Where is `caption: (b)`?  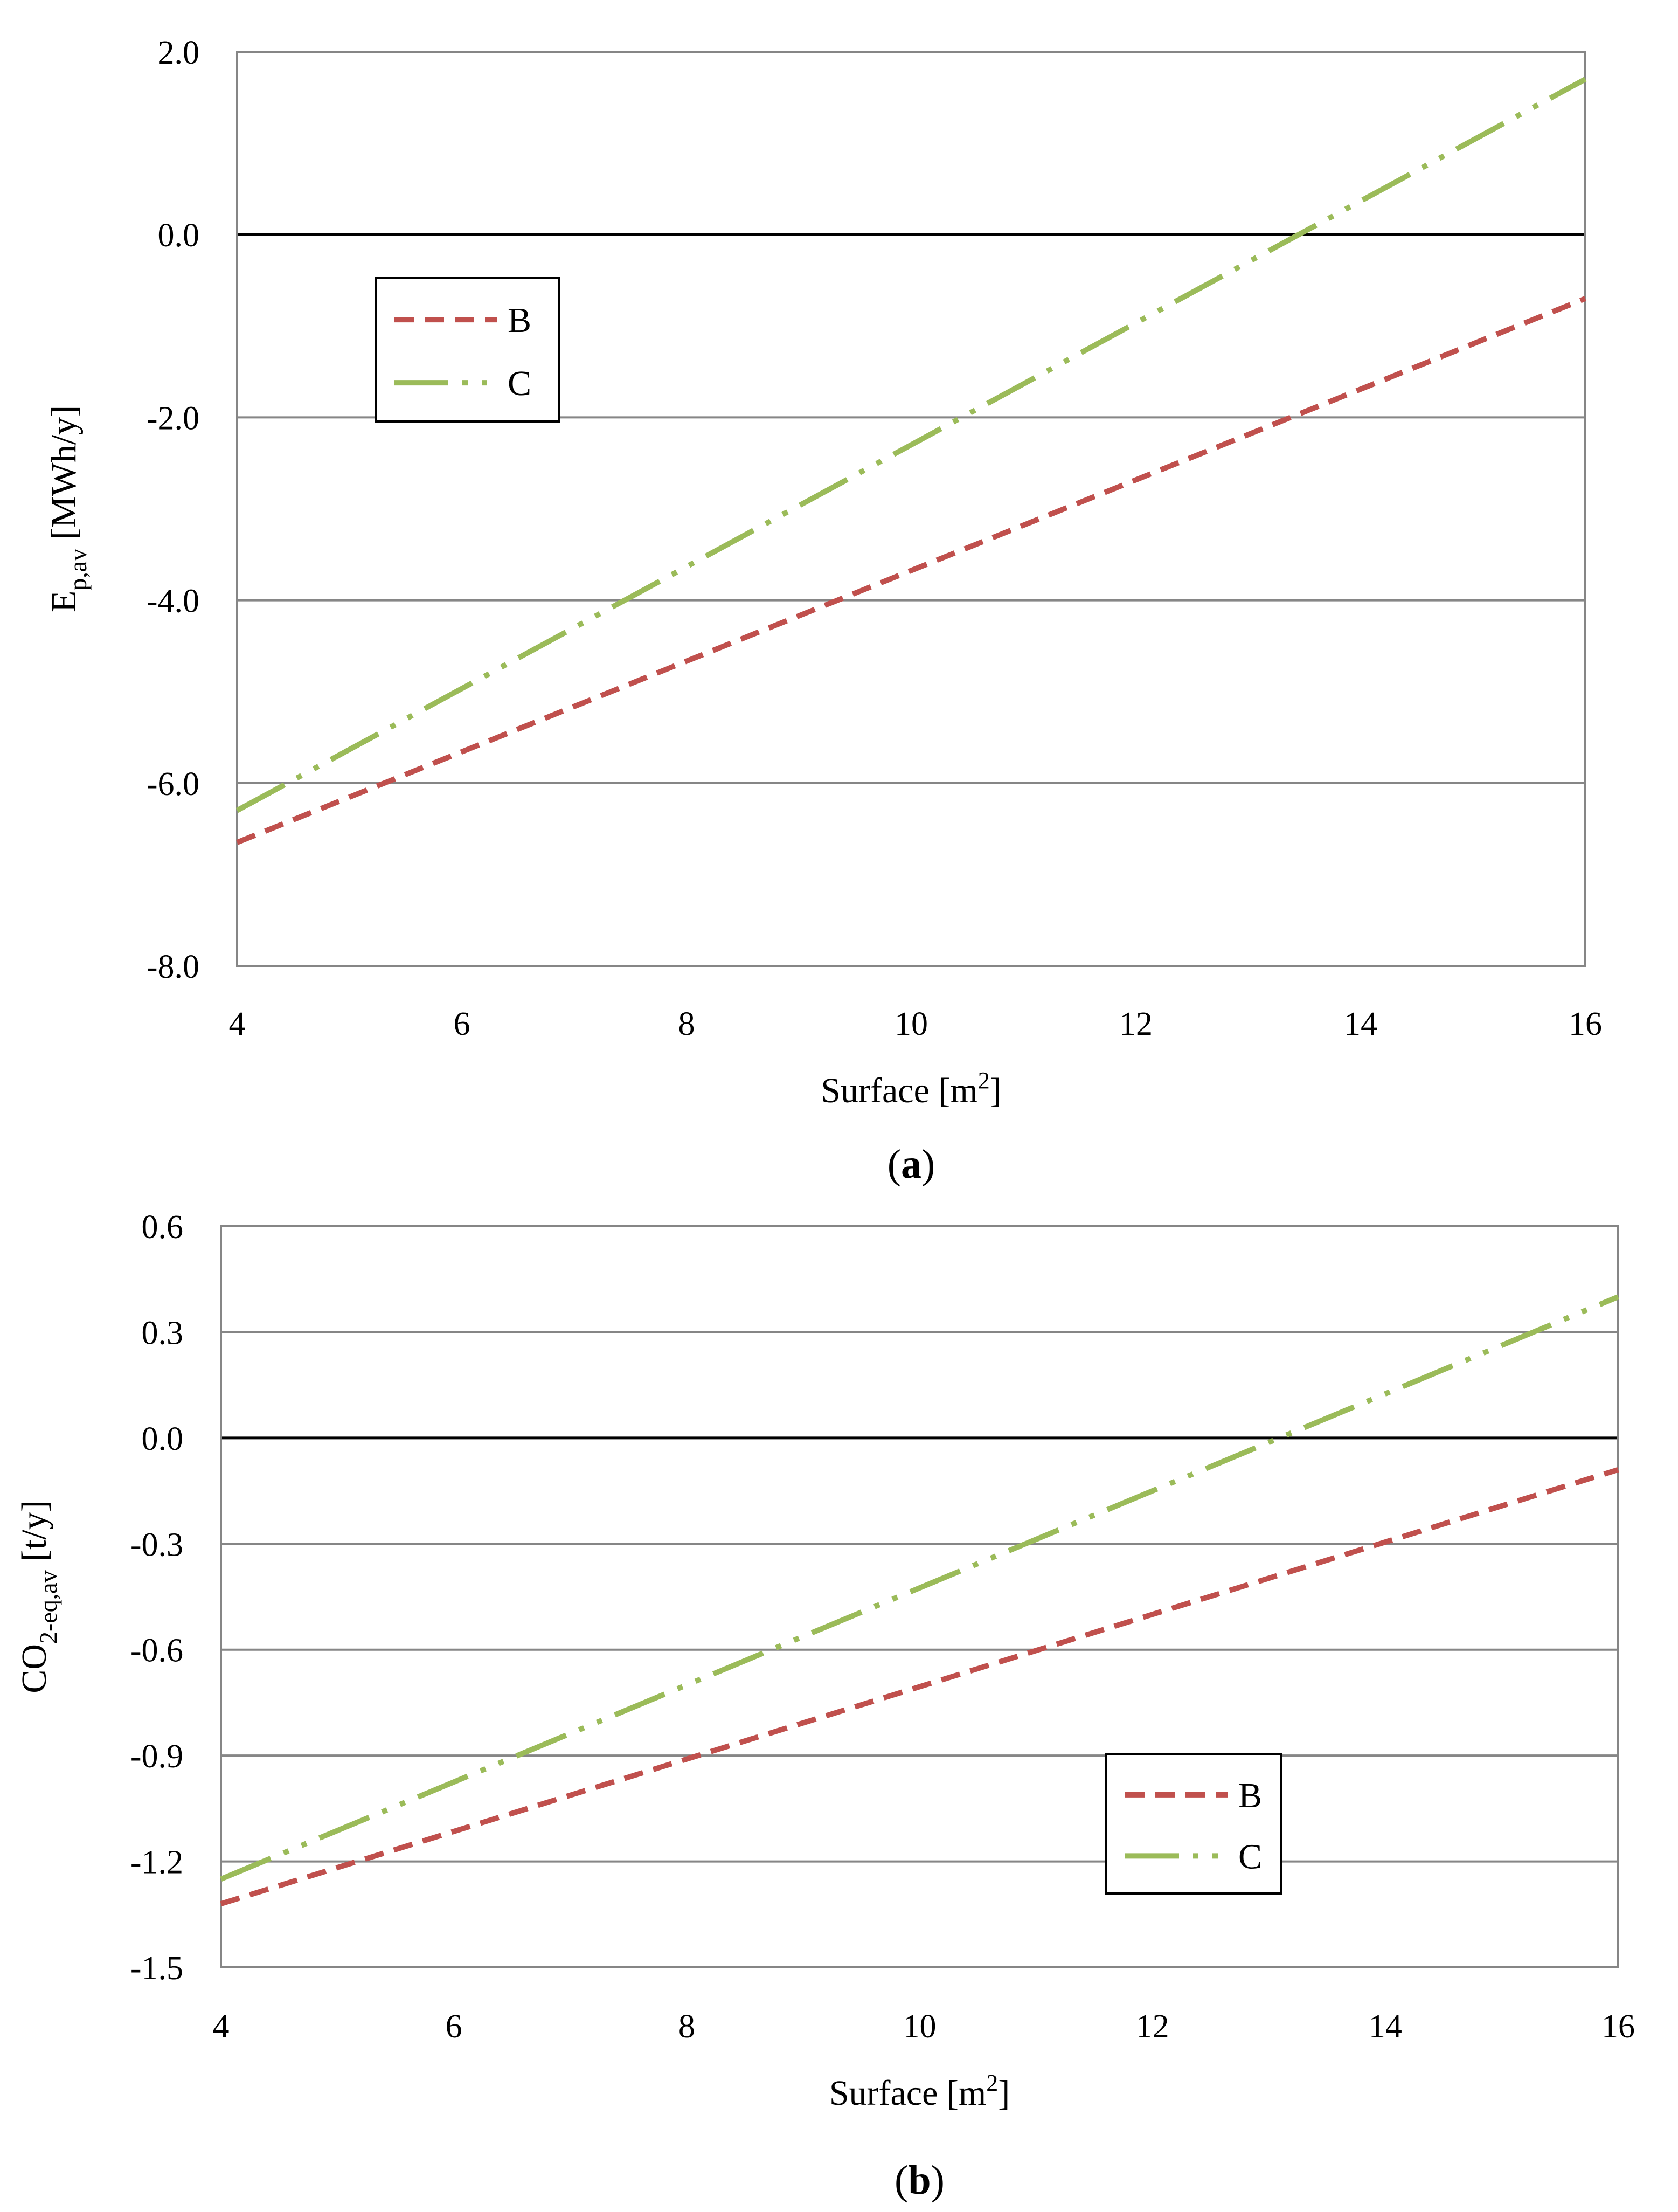 caption: (b) is located at coordinates (920, 2180).